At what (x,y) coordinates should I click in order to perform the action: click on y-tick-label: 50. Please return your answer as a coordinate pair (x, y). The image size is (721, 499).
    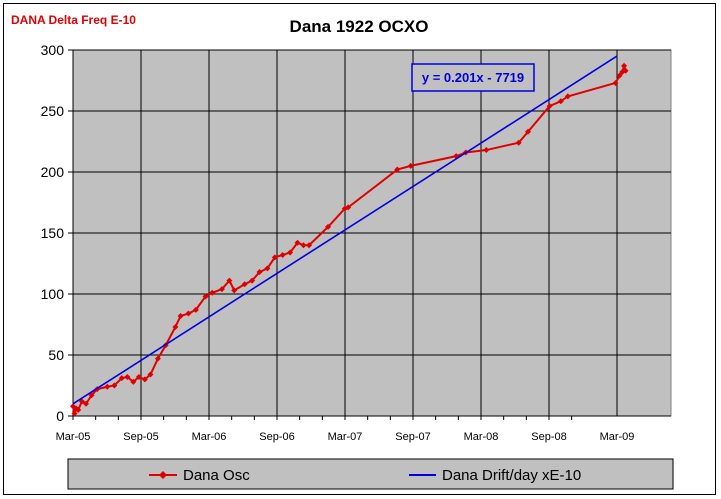
    Looking at the image, I should click on (56, 355).